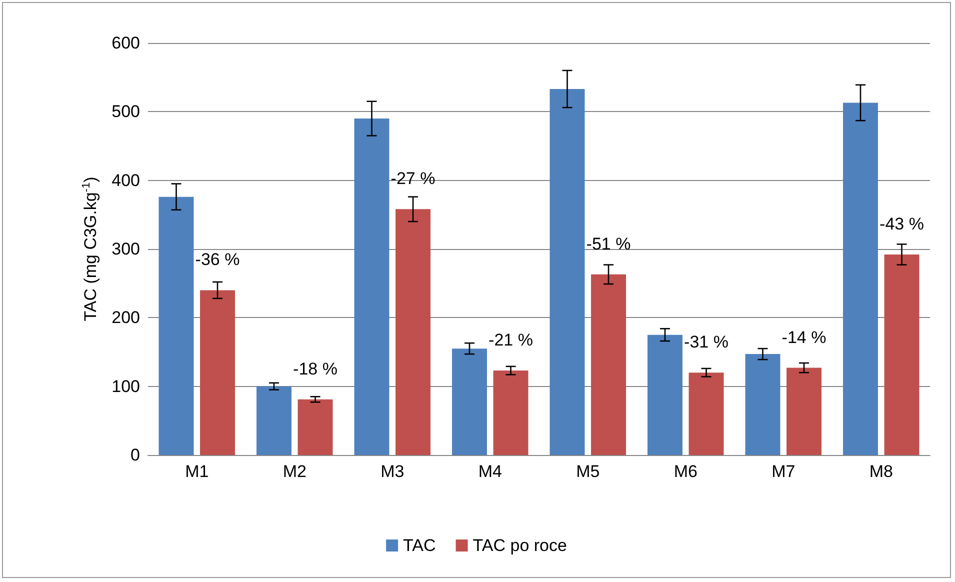 The image size is (955, 582). Describe the element at coordinates (490, 471) in the screenshot. I see `x-tick-label: M4` at that location.